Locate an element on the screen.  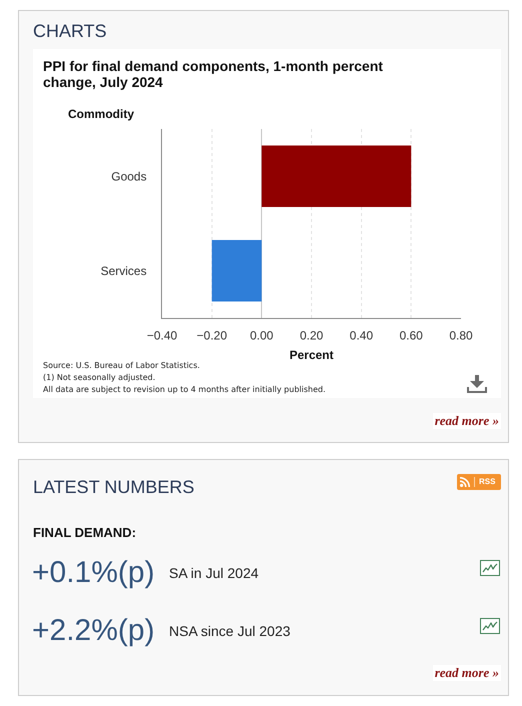
x-tick-label: 0.40 is located at coordinates (362, 335).